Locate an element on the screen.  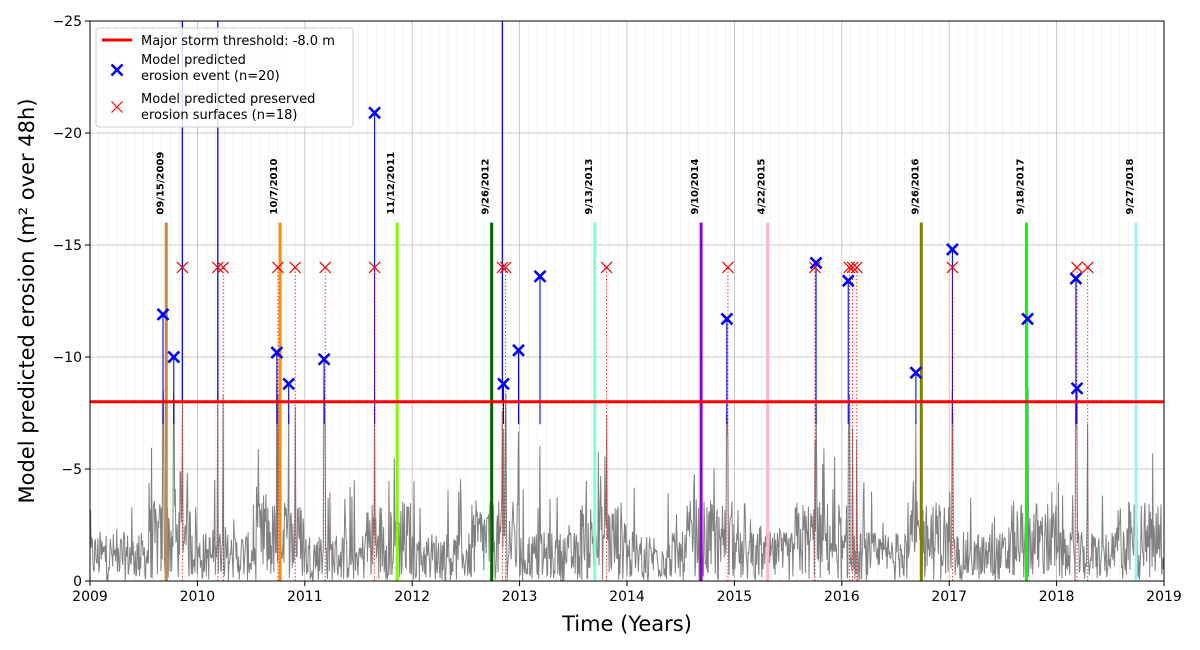
storm-date-label: 9/10/2014 is located at coordinates (695, 187).